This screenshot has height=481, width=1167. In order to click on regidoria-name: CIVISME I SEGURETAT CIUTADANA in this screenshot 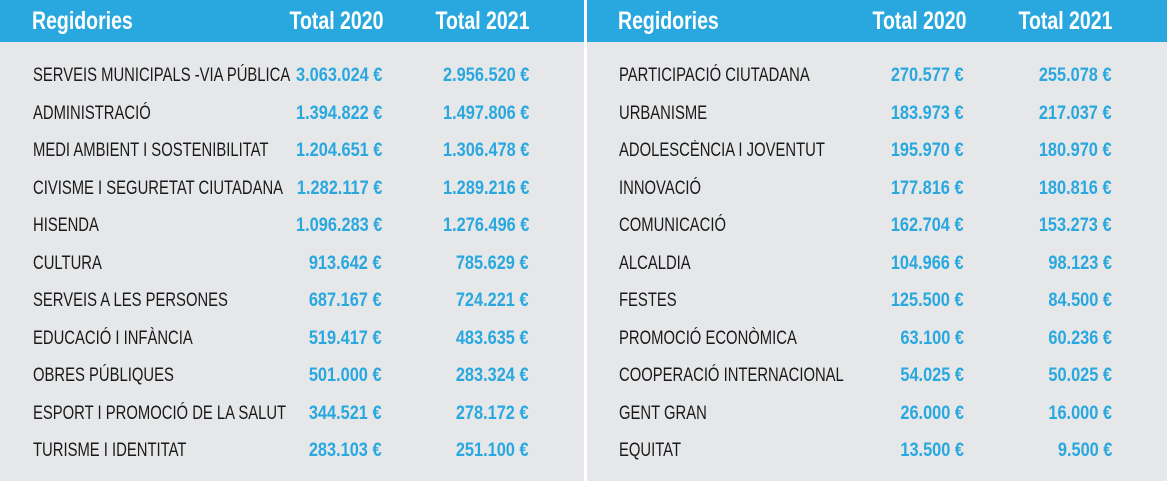, I will do `click(158, 188)`.